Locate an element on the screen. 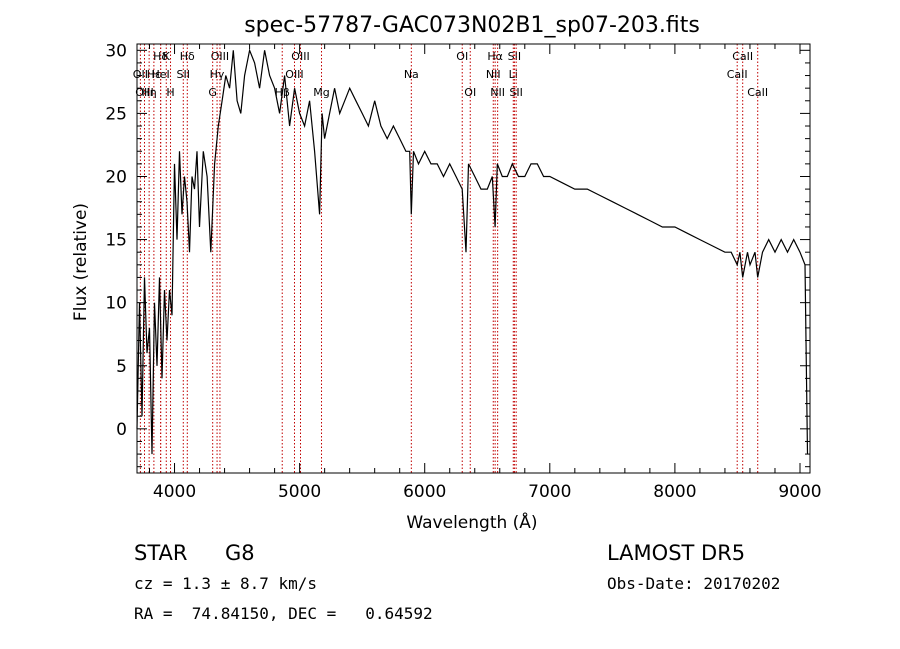 The image size is (900, 649). y-tick-label: 15 is located at coordinates (116, 241).